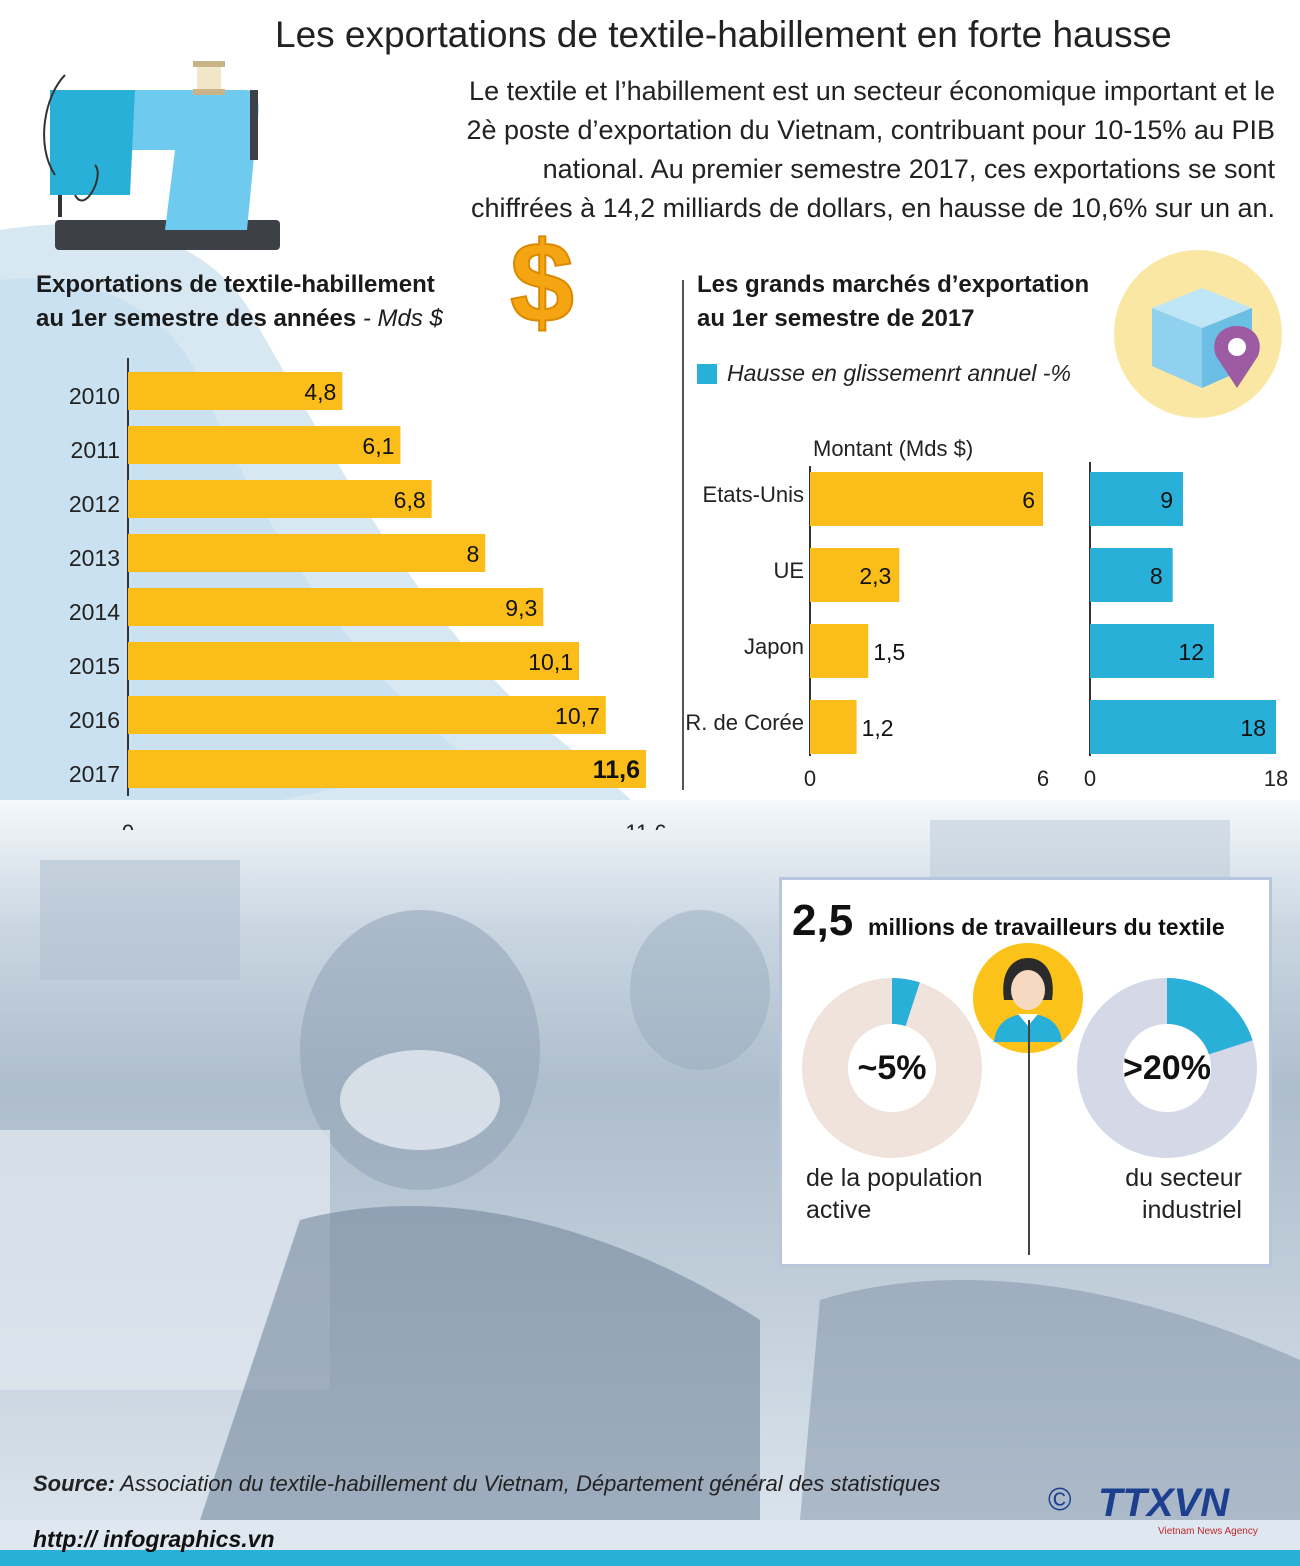  I want to click on donut2-value: >20%, so click(1167, 1068).